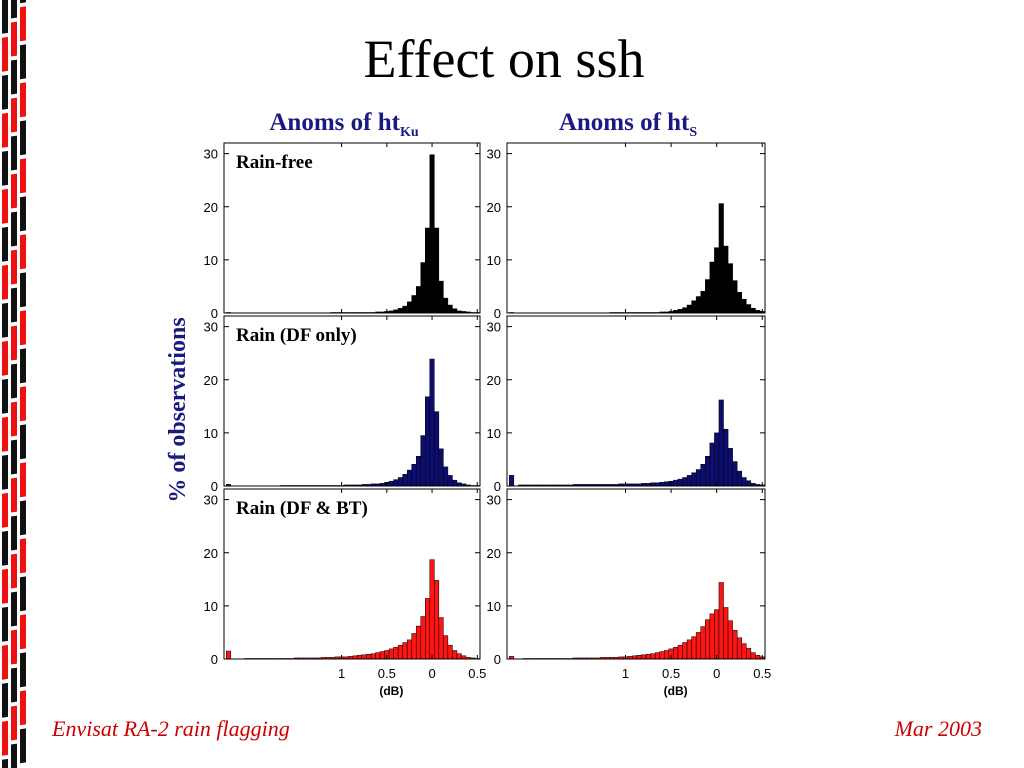 This screenshot has width=1024, height=768. What do you see at coordinates (693, 132) in the screenshot?
I see `column-title-subscript: S` at bounding box center [693, 132].